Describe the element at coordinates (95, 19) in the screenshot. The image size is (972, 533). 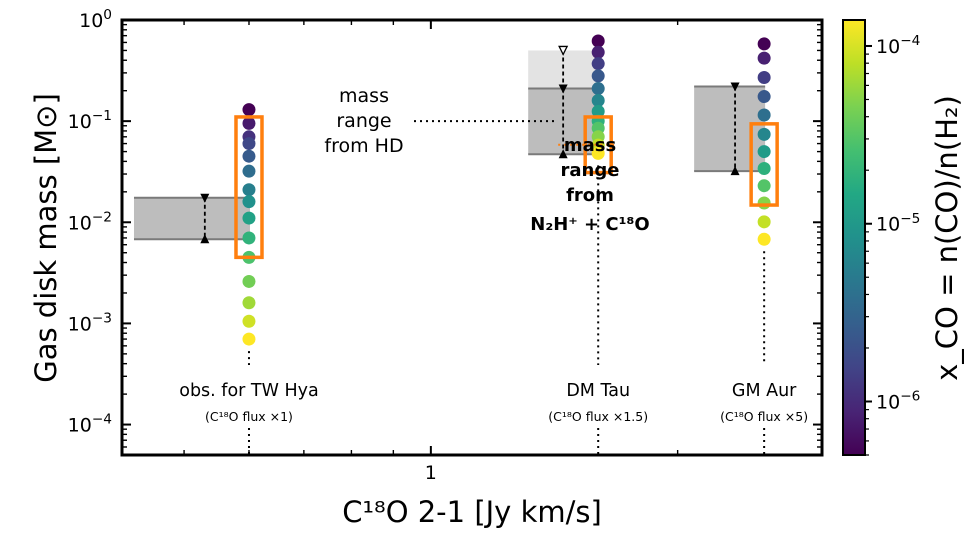
I see `y-tick-label: 10⁰` at that location.